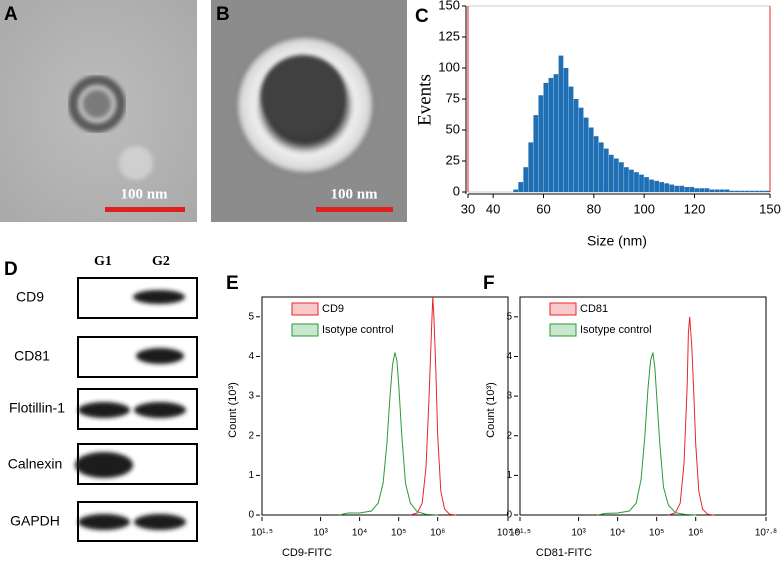 The height and width of the screenshot is (562, 784). Describe the element at coordinates (11, 269) in the screenshot. I see `panel-label: D` at that location.